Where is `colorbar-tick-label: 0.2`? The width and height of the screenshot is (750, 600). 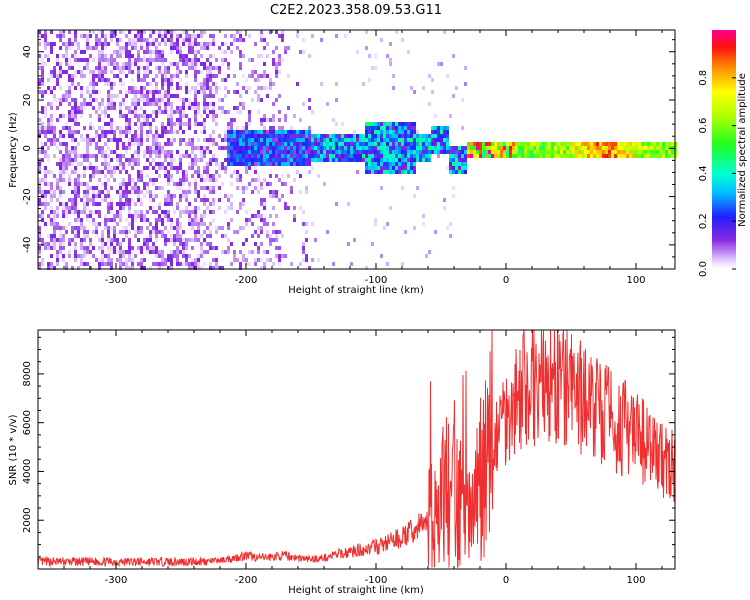 colorbar-tick-label: 0.2 is located at coordinates (703, 221).